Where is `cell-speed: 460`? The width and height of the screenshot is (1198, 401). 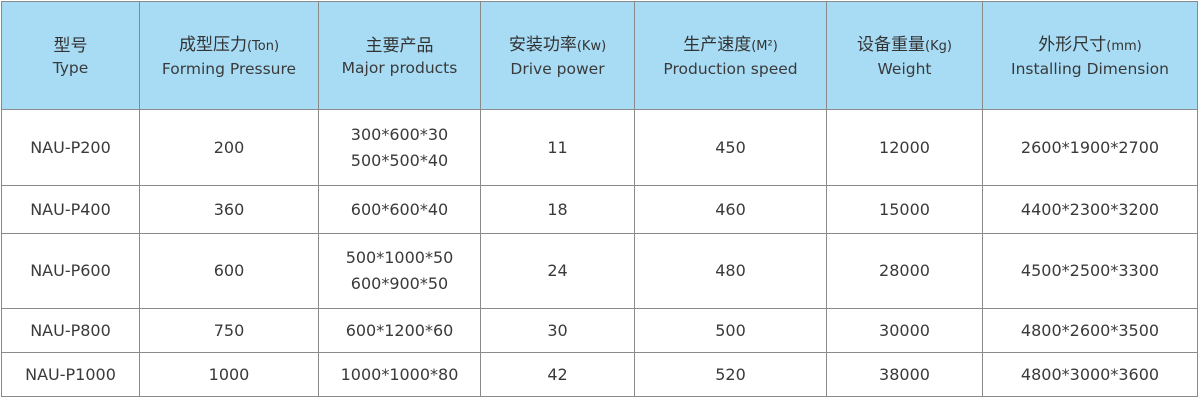
cell-speed: 460 is located at coordinates (730, 209).